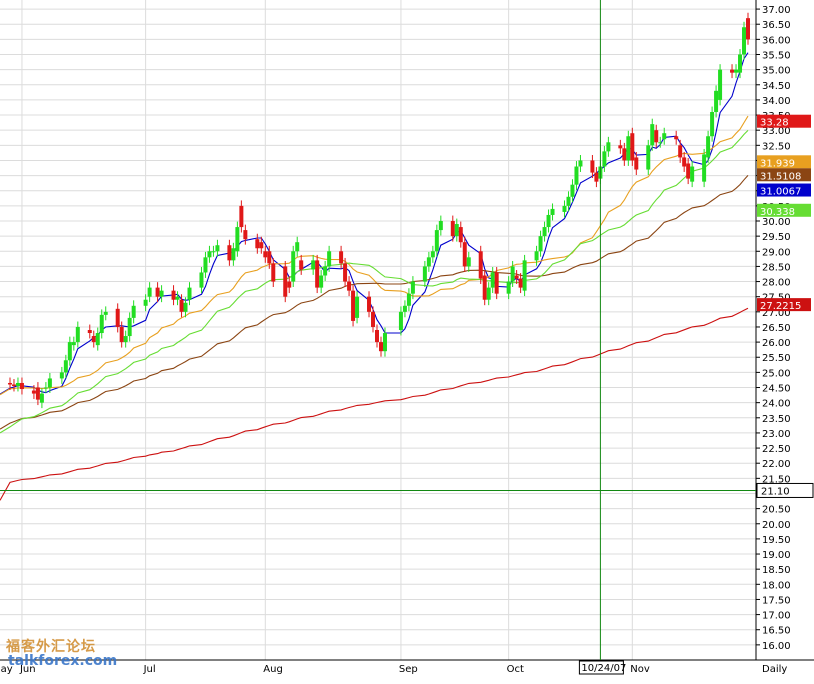 This screenshot has height=684, width=814. What do you see at coordinates (776, 252) in the screenshot?
I see `y-axis-tick-label: 29.00` at bounding box center [776, 252].